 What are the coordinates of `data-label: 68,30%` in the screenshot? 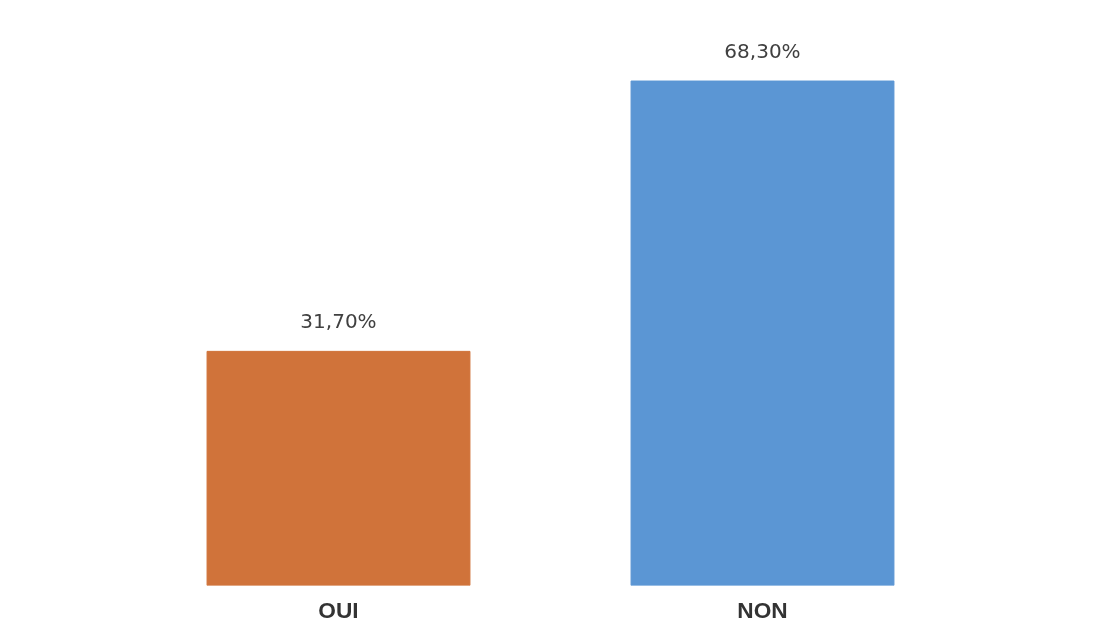 It's located at (762, 51).